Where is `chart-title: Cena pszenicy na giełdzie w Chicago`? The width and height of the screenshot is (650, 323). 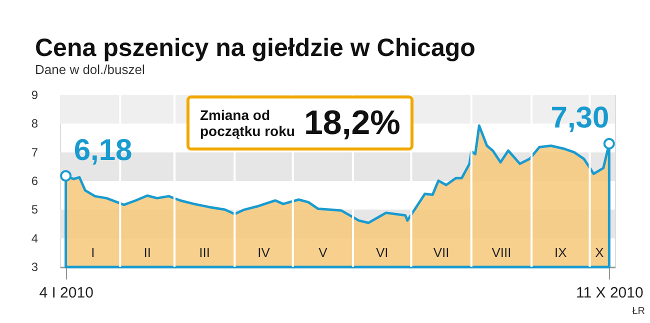 chart-title: Cena pszenicy na giełdzie w Chicago is located at coordinates (255, 48).